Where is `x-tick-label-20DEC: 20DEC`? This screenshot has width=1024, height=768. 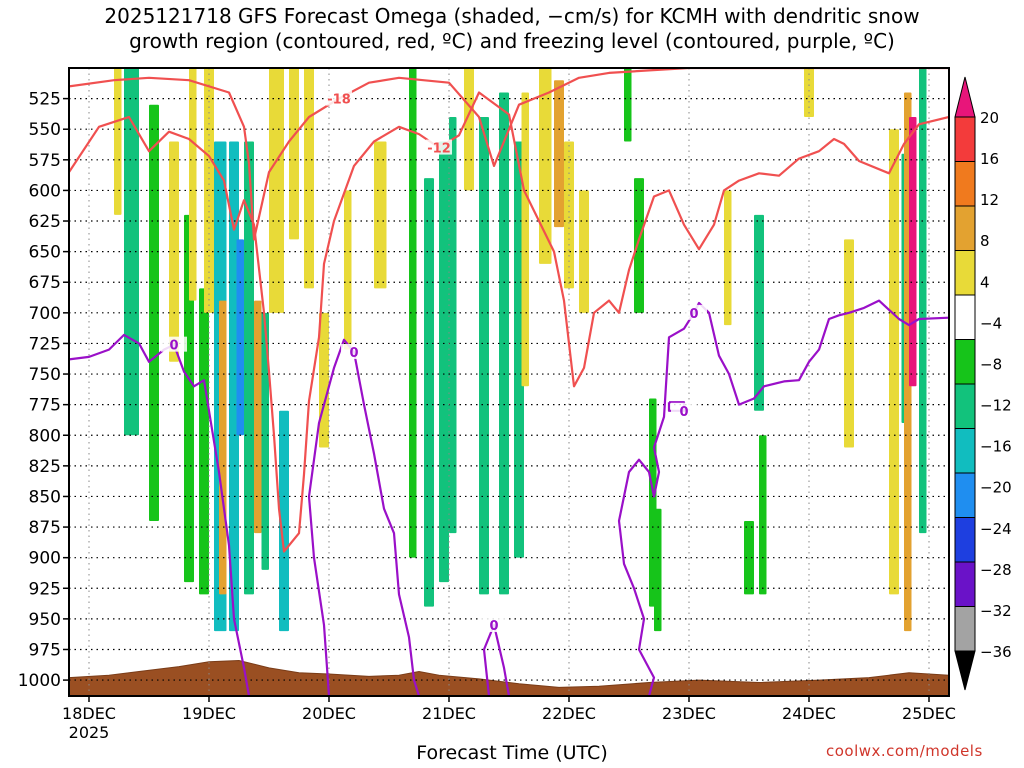 x-tick-label-20DEC: 20DEC is located at coordinates (329, 713).